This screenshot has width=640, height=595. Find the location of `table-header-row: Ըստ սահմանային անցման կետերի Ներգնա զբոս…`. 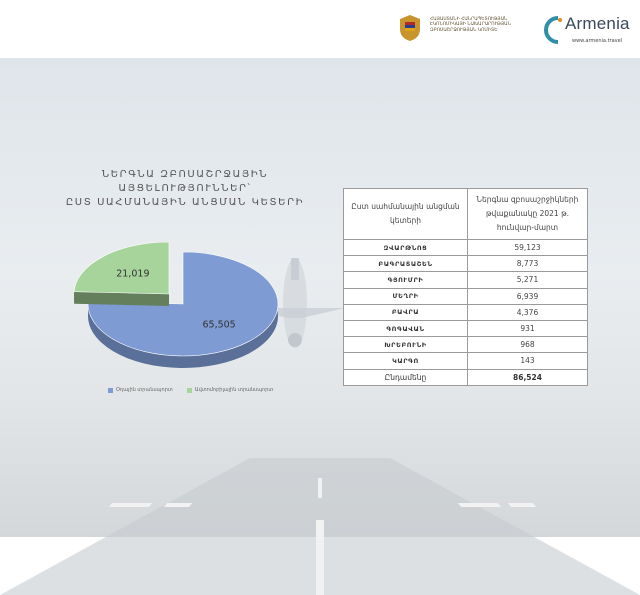

table-header-row: Ըստ սահմանային անցման կետերի Ներգնա զբոս… is located at coordinates (465, 214).